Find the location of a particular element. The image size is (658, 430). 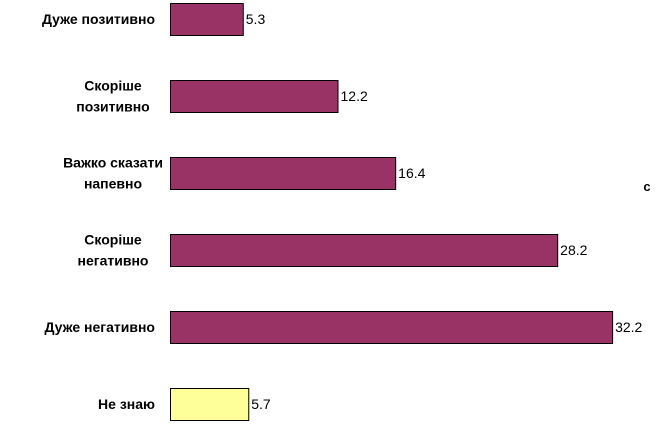

category-label-2-line-2: позитивно is located at coordinates (112, 107).